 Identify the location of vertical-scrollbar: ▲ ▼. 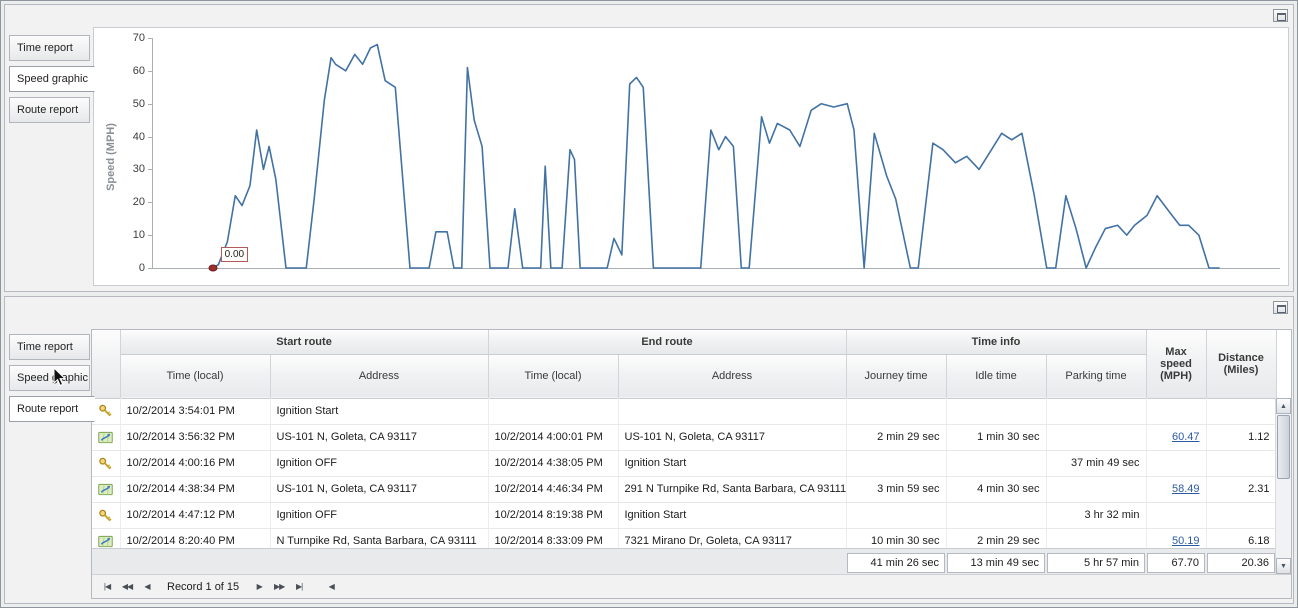
(1283, 486).